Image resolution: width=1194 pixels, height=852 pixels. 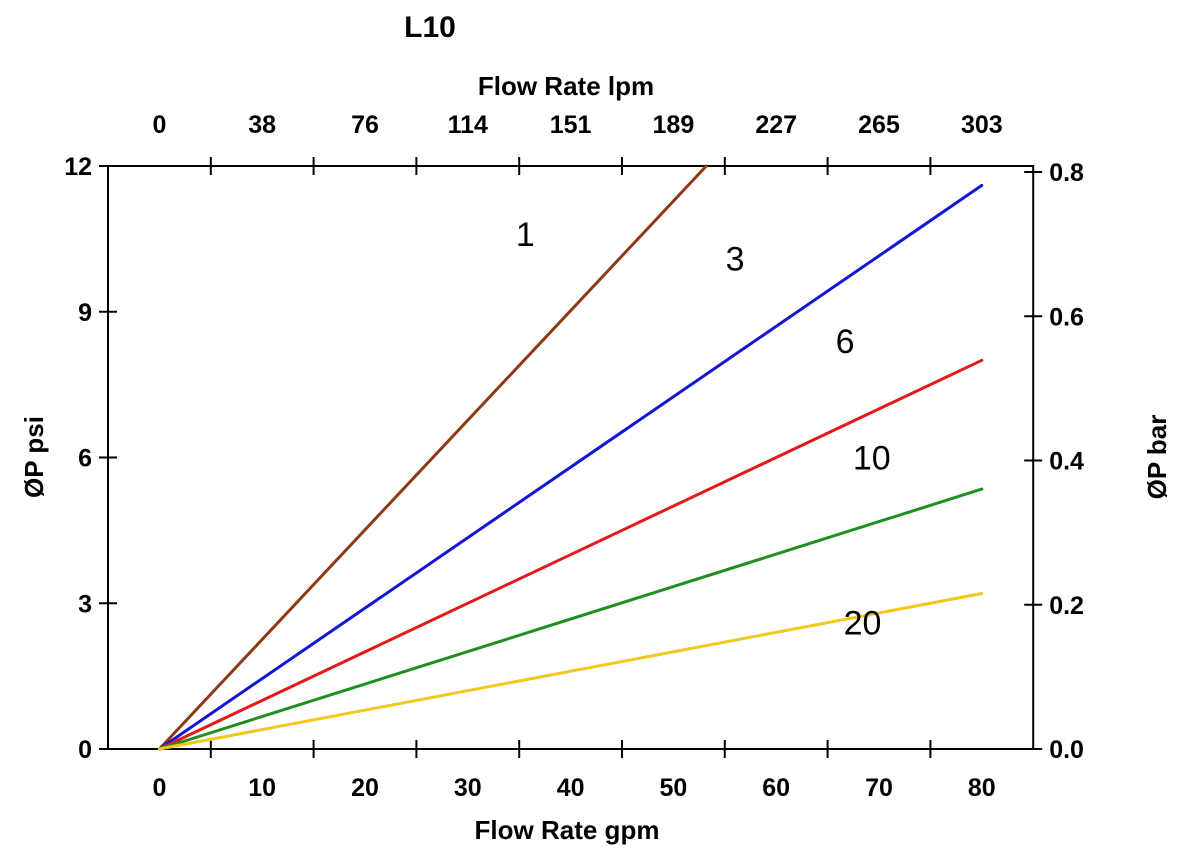 I want to click on bottom-tick-label: 30, so click(x=468, y=788).